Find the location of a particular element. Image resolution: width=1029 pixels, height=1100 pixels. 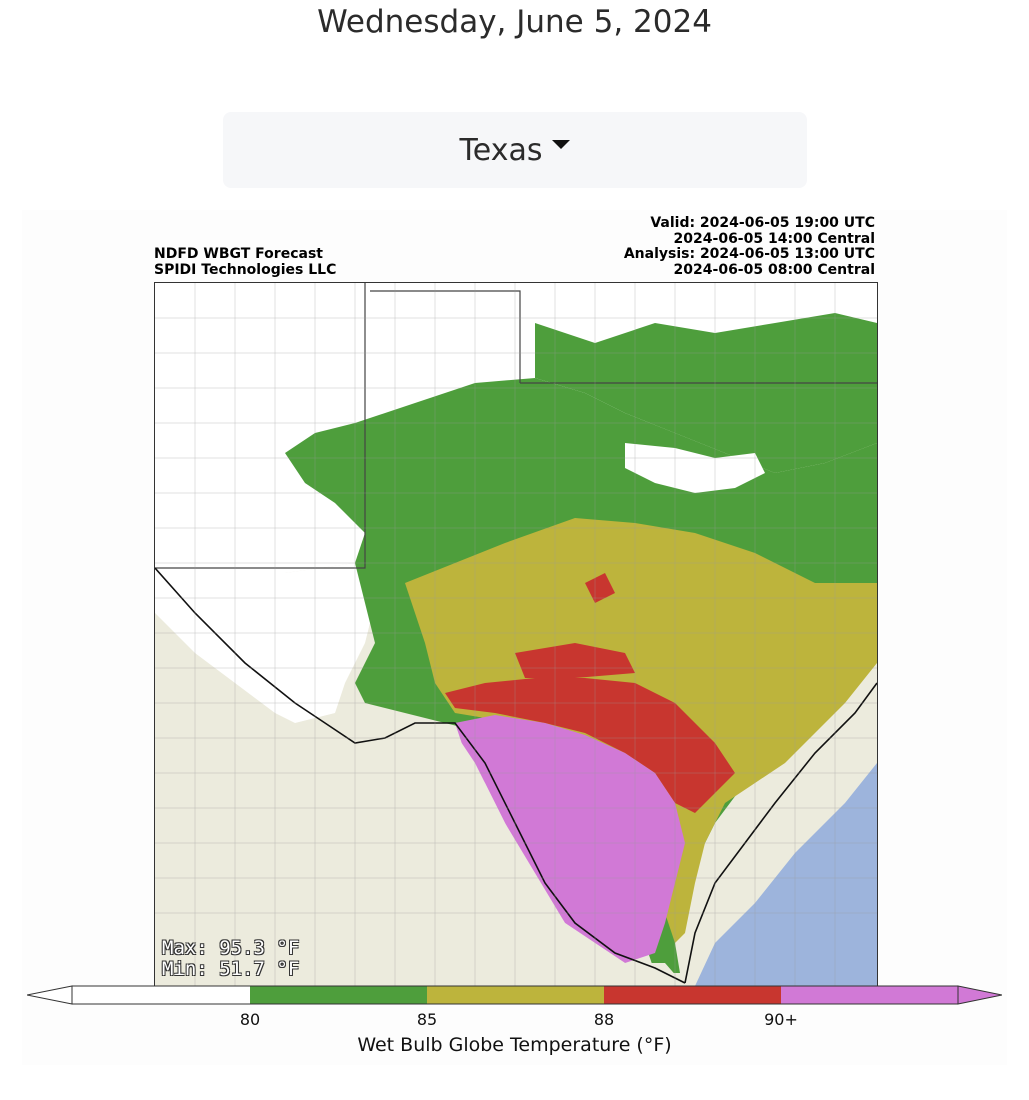

colorbar-tick-85: 85 is located at coordinates (427, 1019).